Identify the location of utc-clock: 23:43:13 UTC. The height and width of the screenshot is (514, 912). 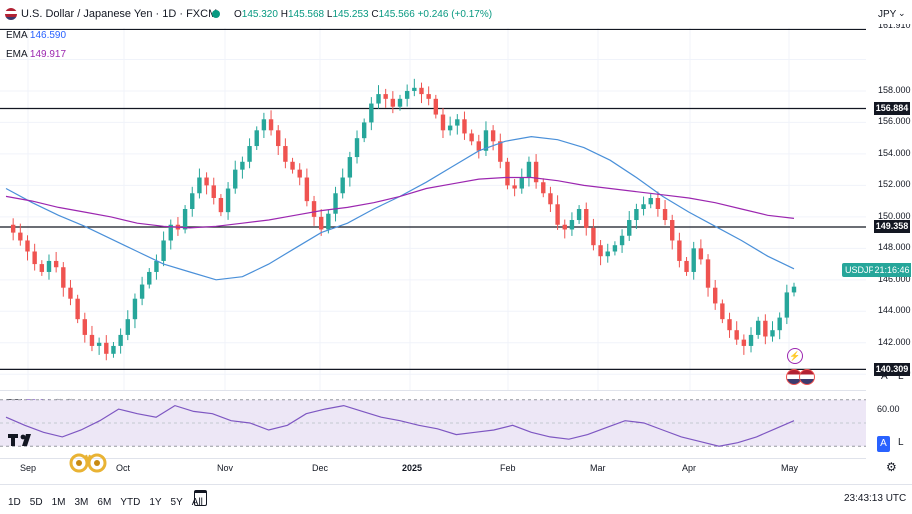
(875, 498).